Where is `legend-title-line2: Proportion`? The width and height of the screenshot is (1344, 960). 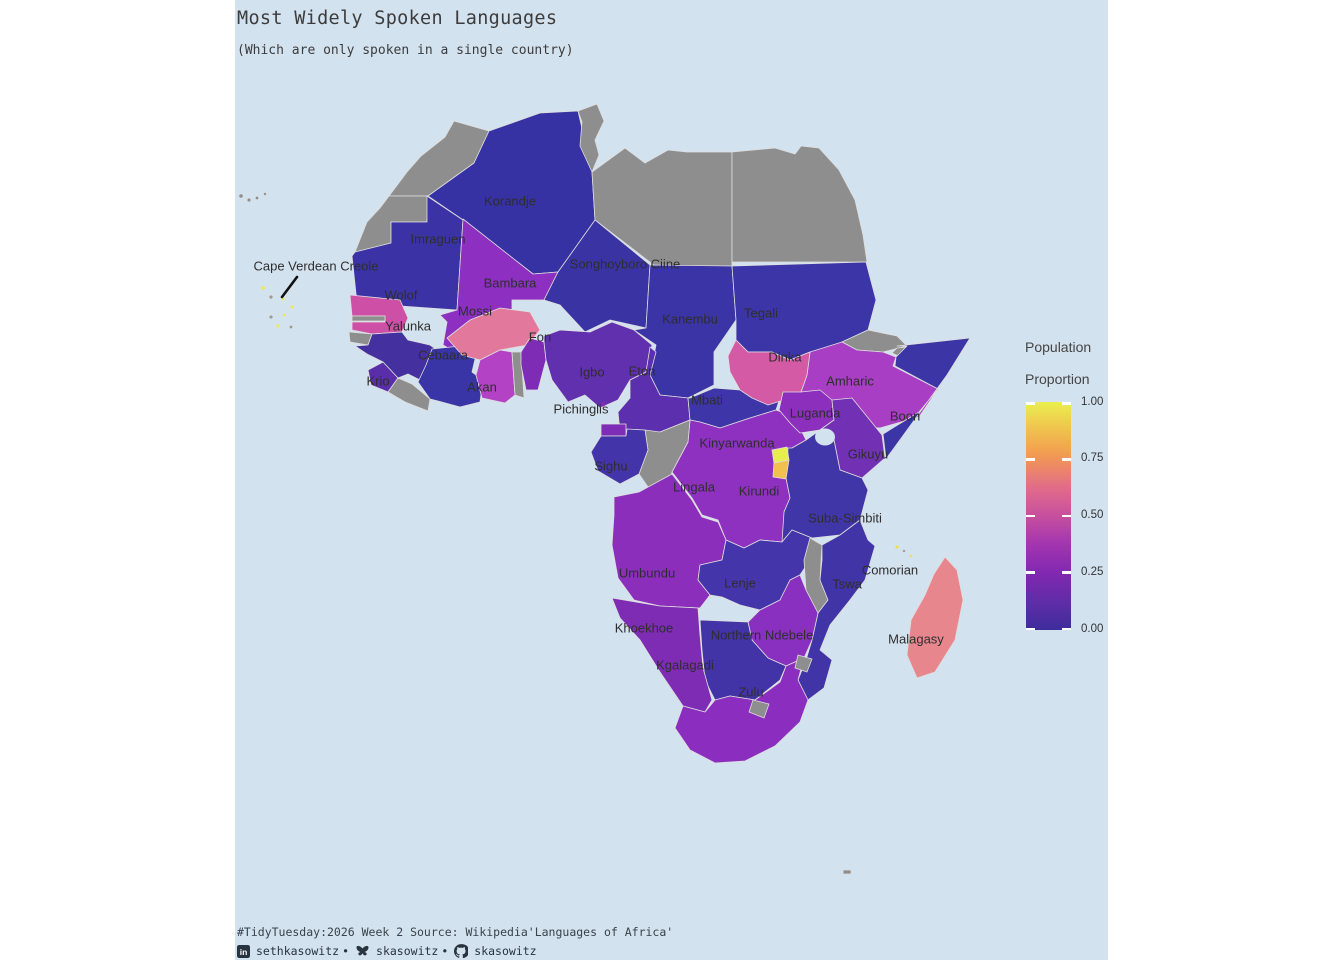 legend-title-line2: Proportion is located at coordinates (1057, 379).